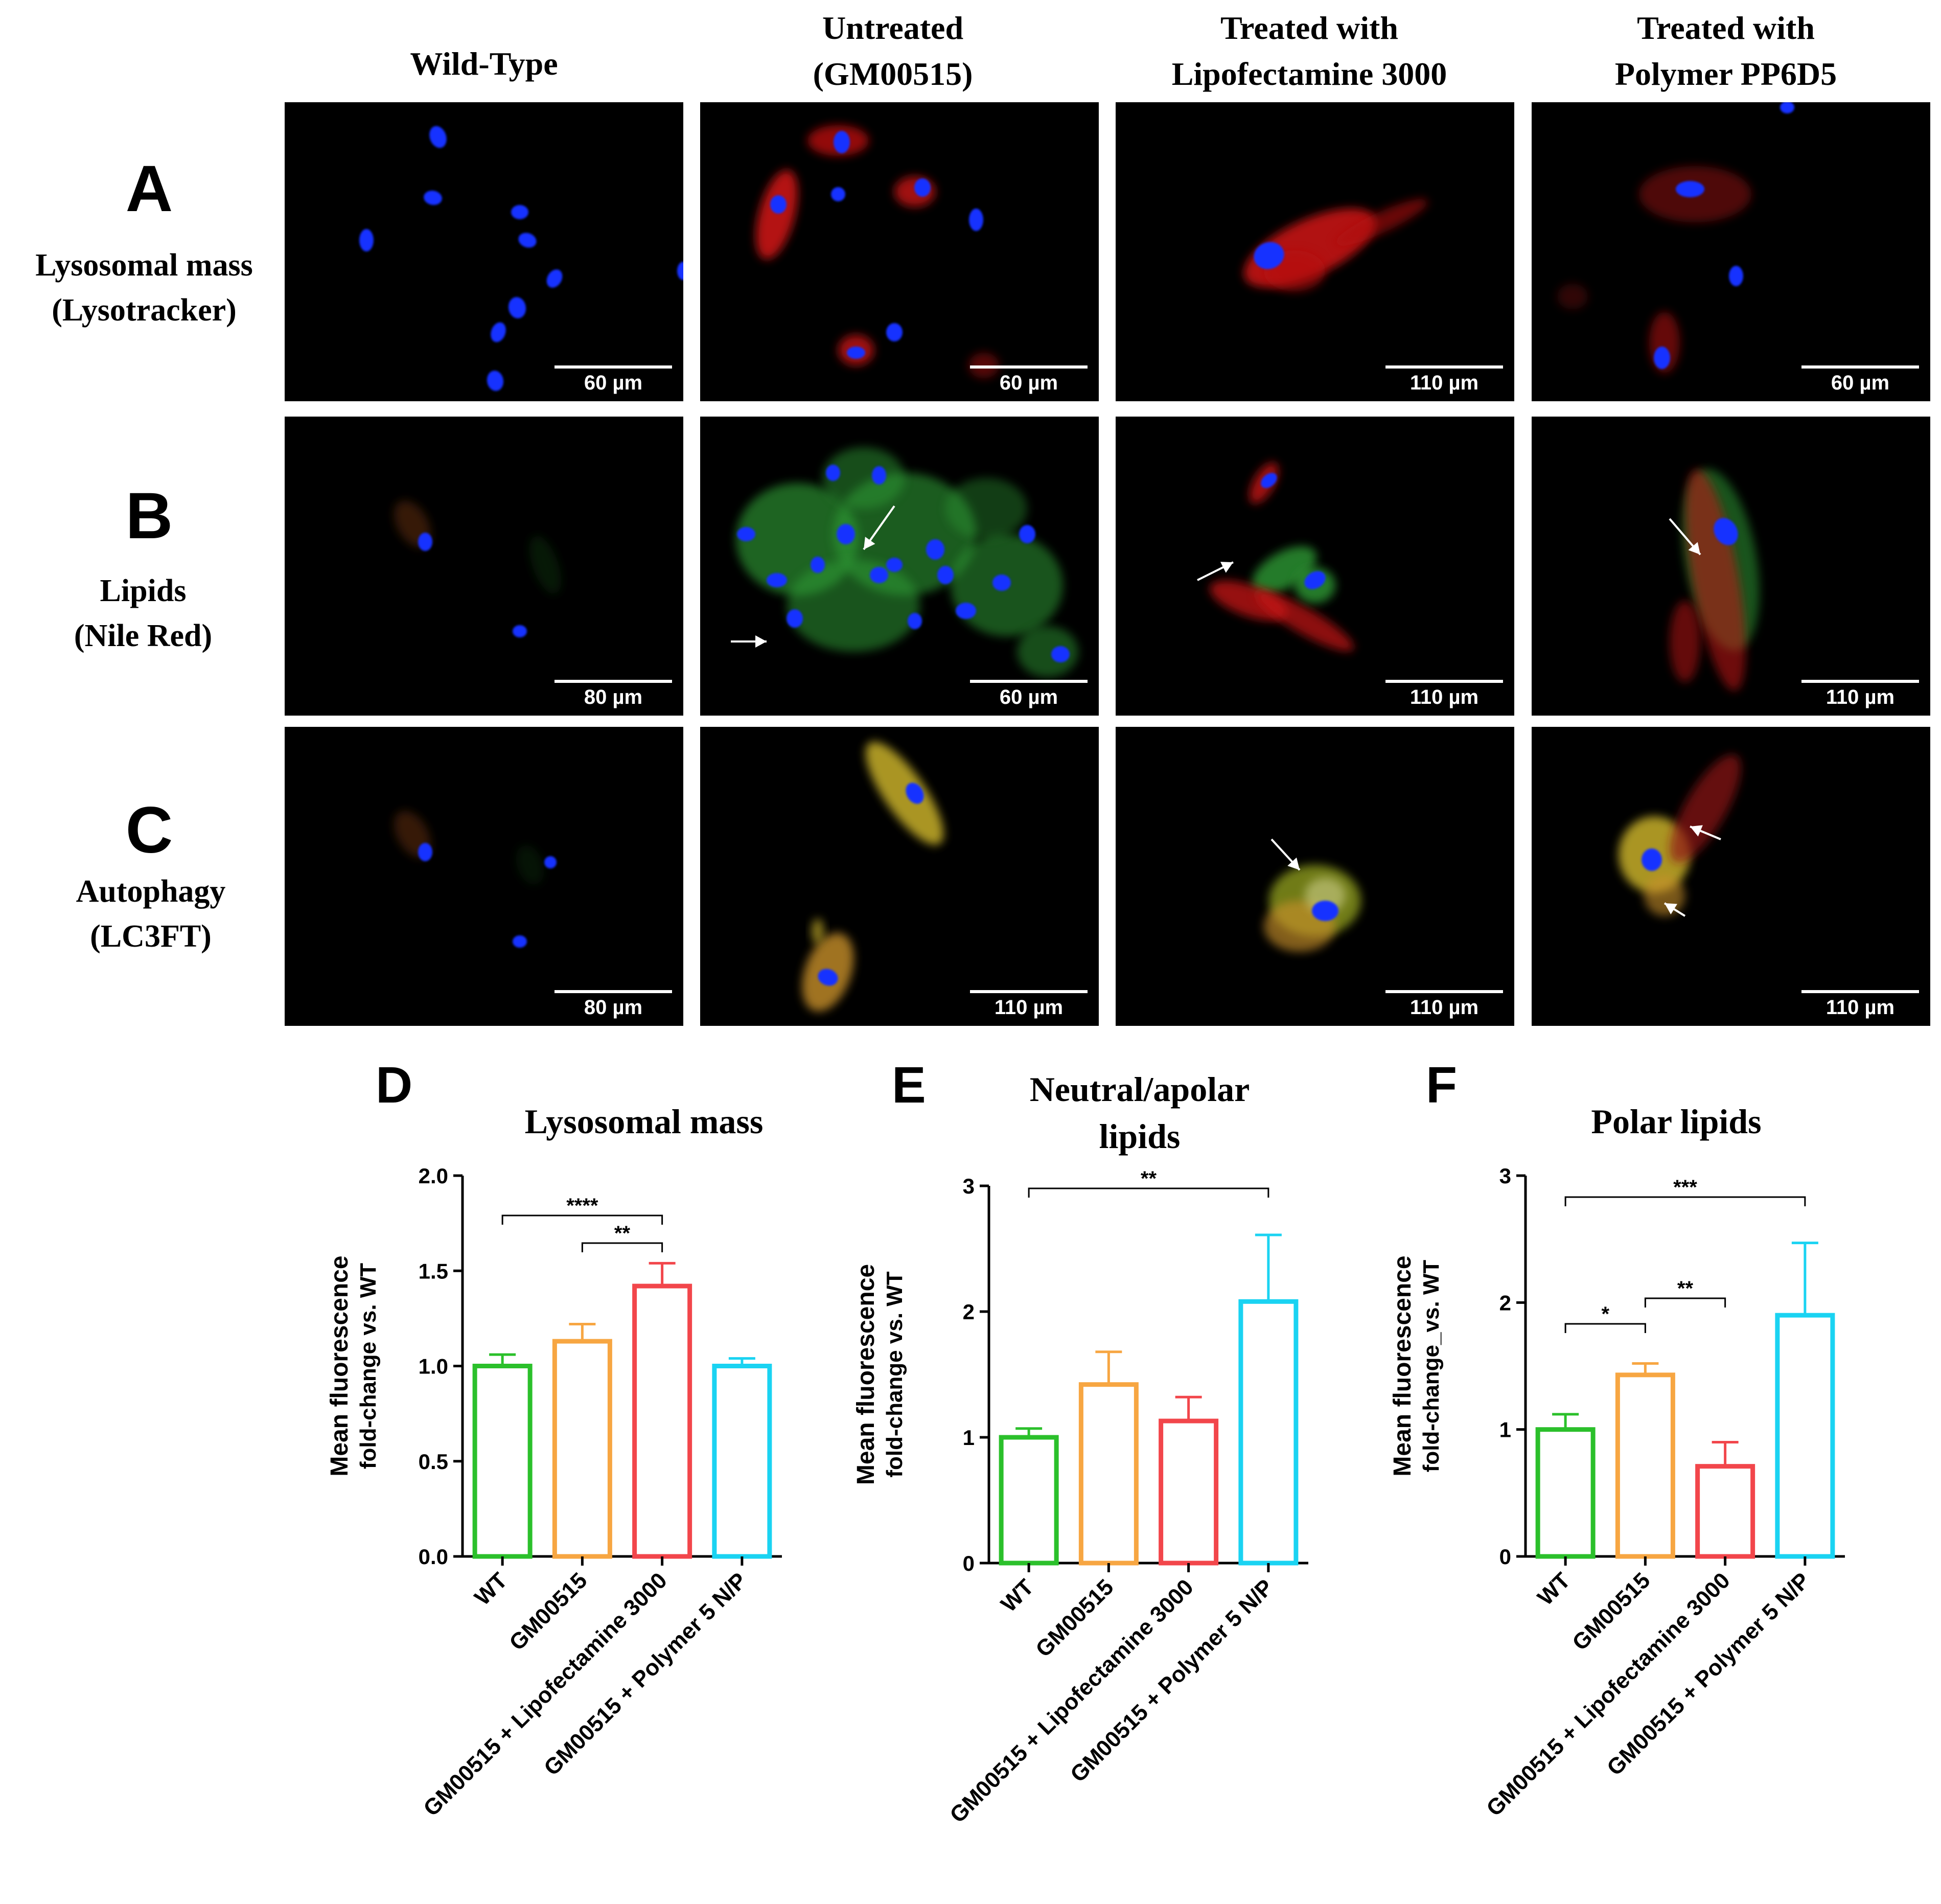 The image size is (1941, 1904). I want to click on scale-bar-label: 80 µm, so click(614, 1007).